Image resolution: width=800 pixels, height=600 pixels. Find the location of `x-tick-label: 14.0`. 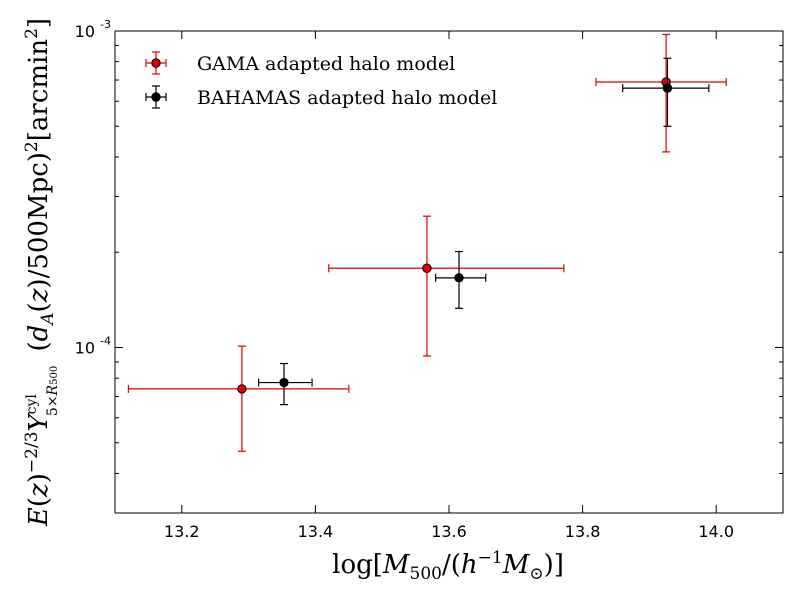

x-tick-label: 14.0 is located at coordinates (716, 531).